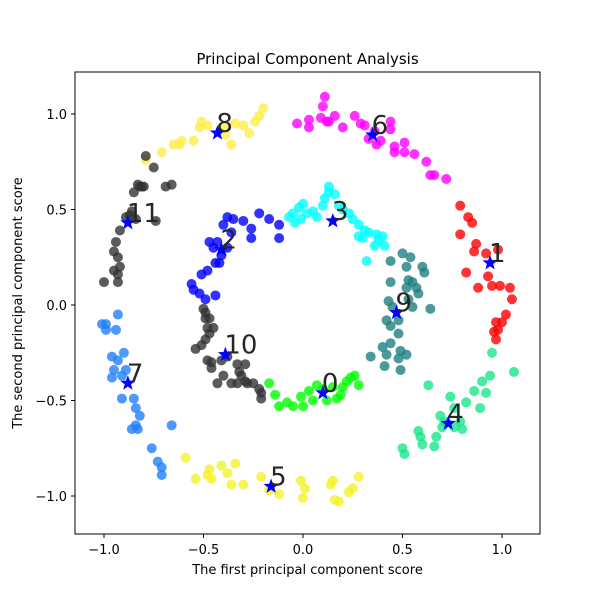 Image resolution: width=600 pixels, height=600 pixels. Describe the element at coordinates (104, 550) in the screenshot. I see `x-tick-label: −1.0` at that location.